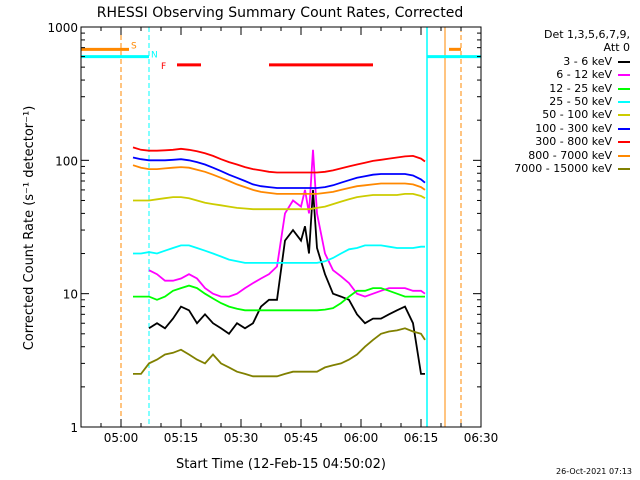  Describe the element at coordinates (163, 67) in the screenshot. I see `flare-flag-label: F` at that location.